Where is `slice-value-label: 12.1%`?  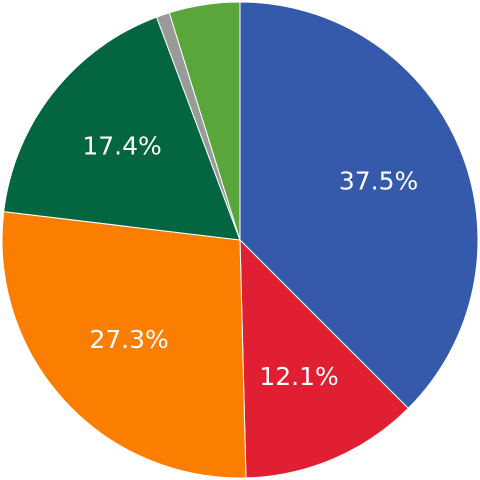
slice-value-label: 12.1% is located at coordinates (298, 376).